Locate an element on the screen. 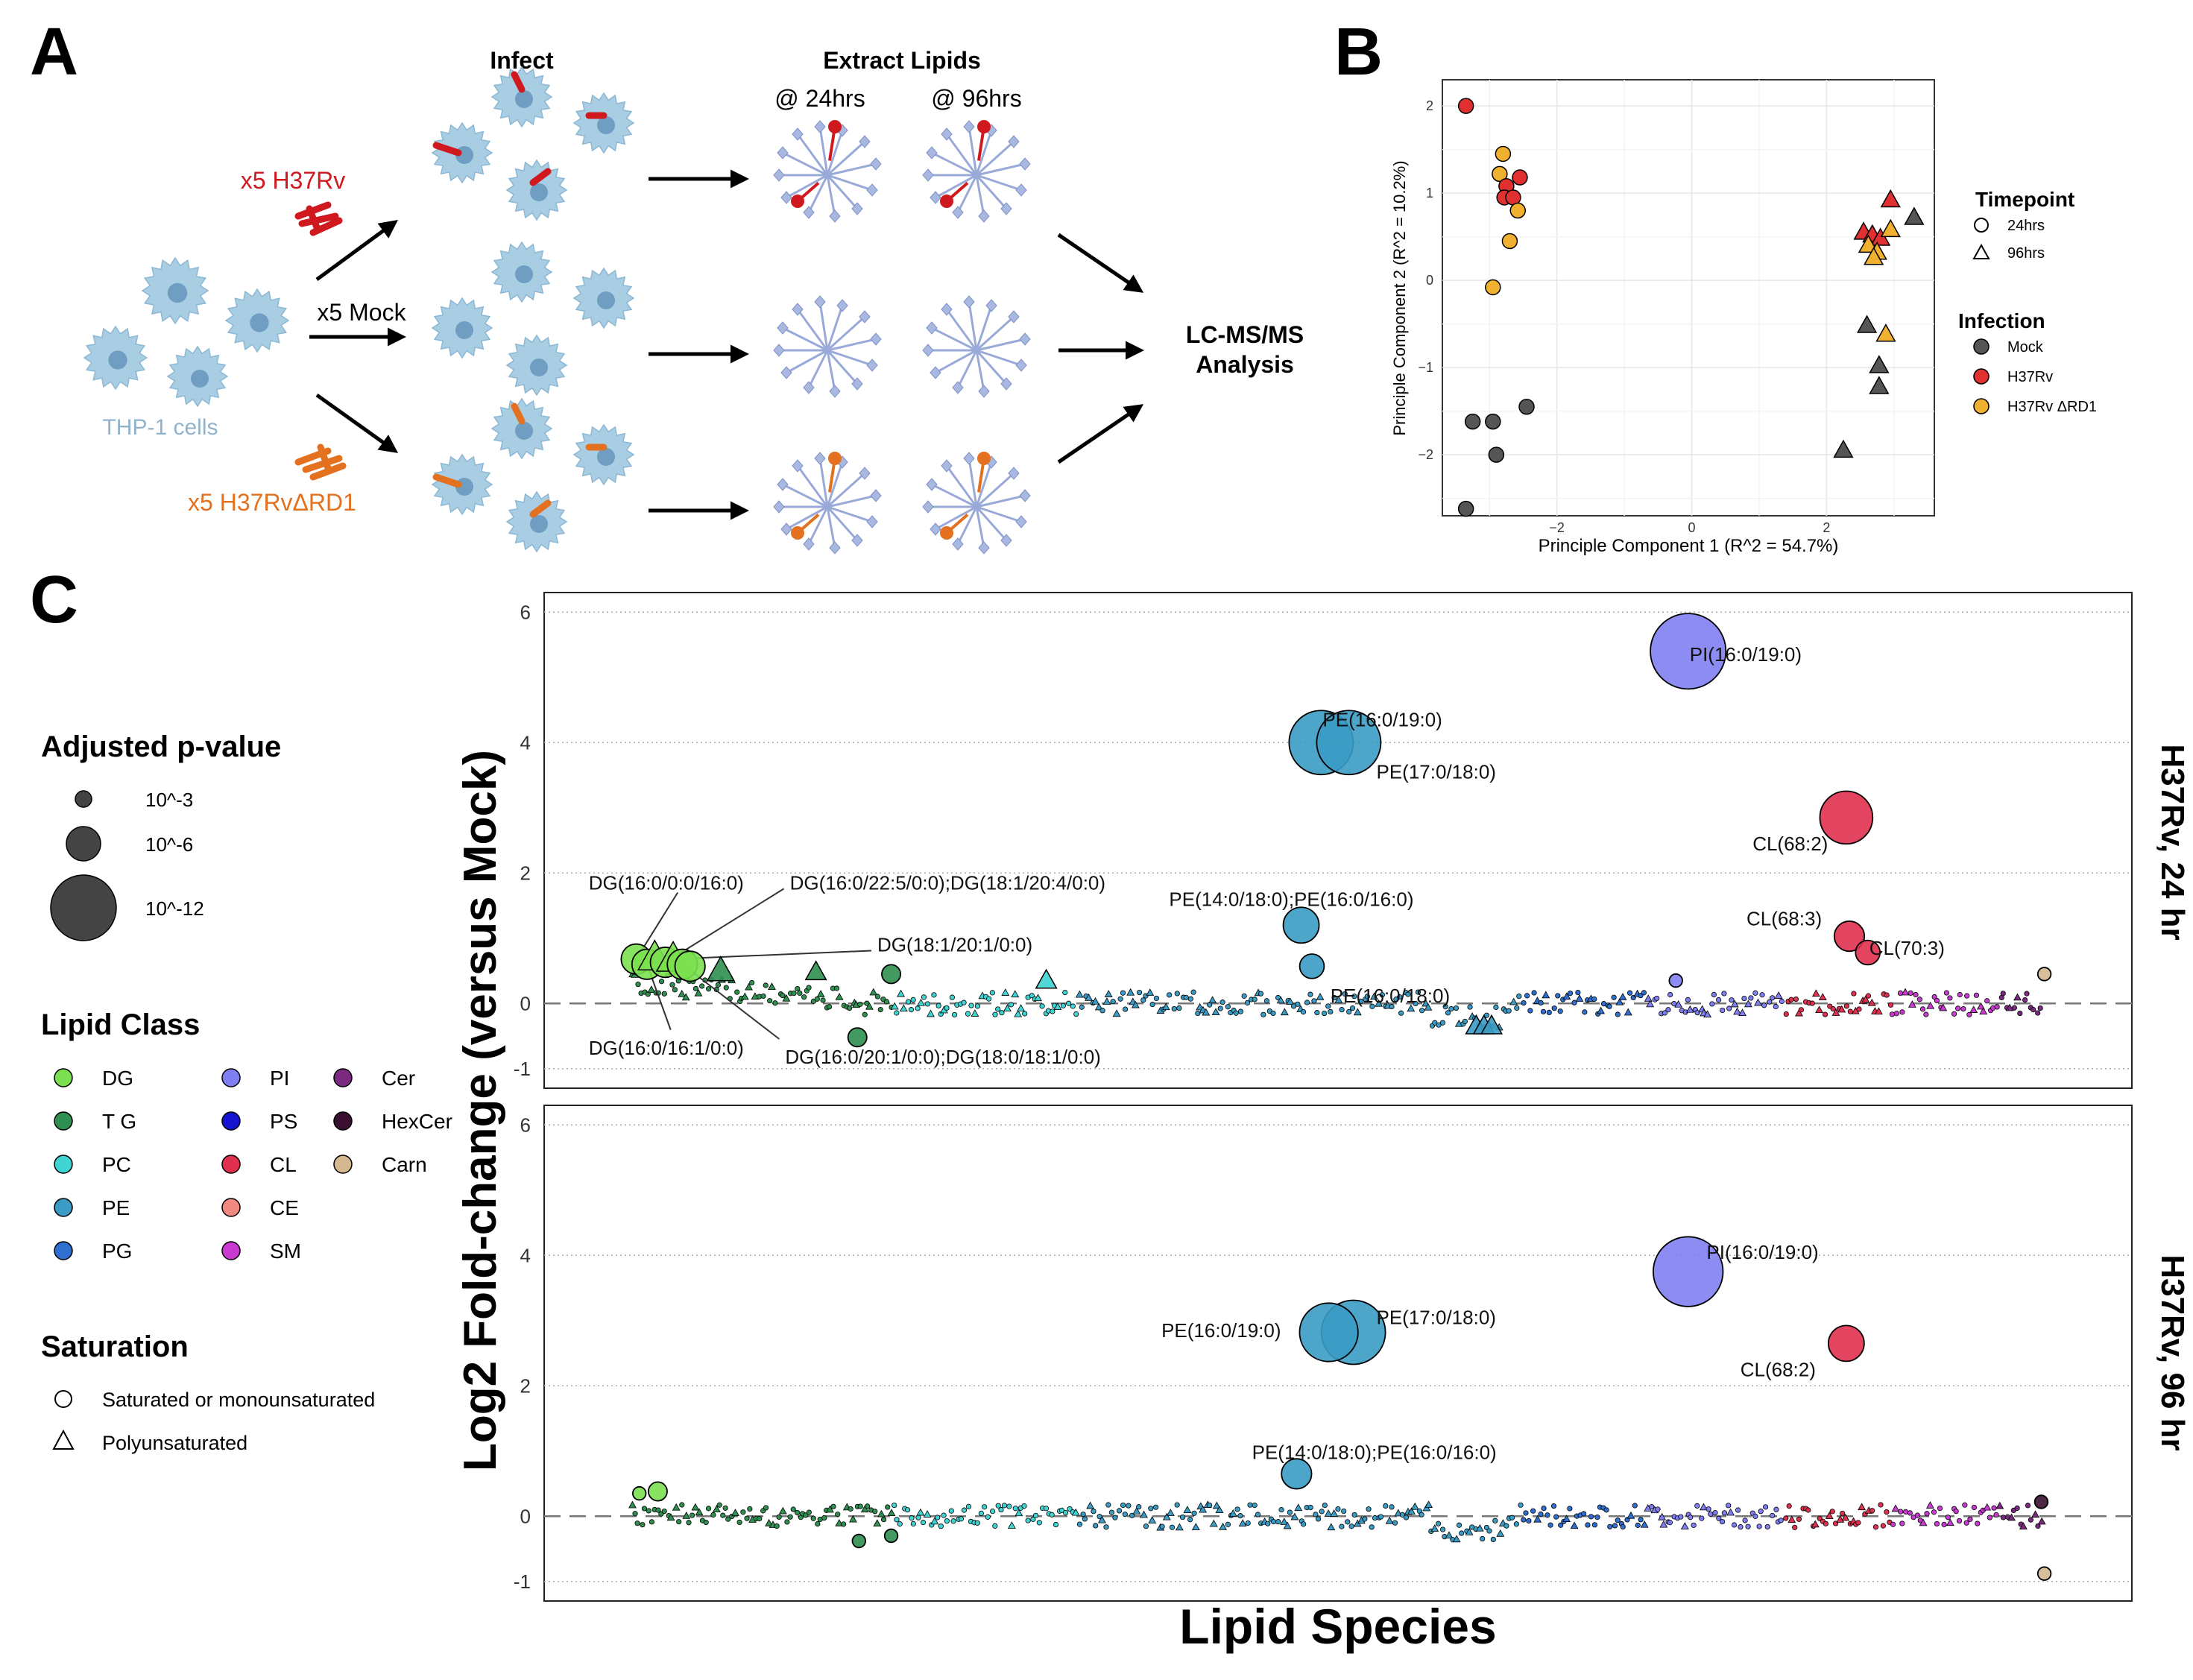 The width and height of the screenshot is (2193, 1680). legend-class-label: PE is located at coordinates (116, 1207).